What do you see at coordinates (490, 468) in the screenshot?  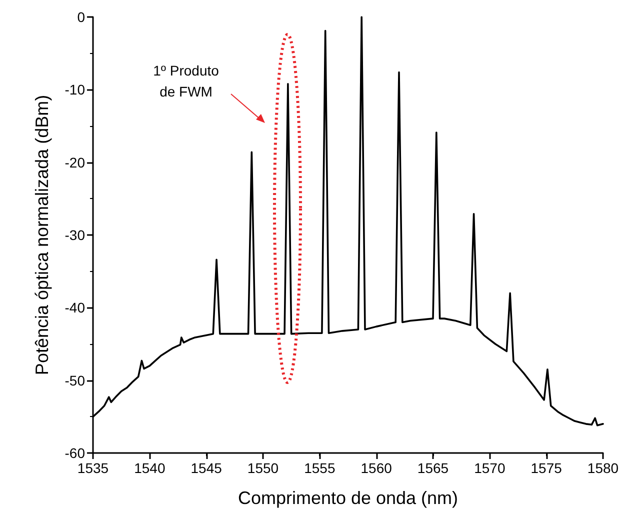 I see `x-tick-label: 1570` at bounding box center [490, 468].